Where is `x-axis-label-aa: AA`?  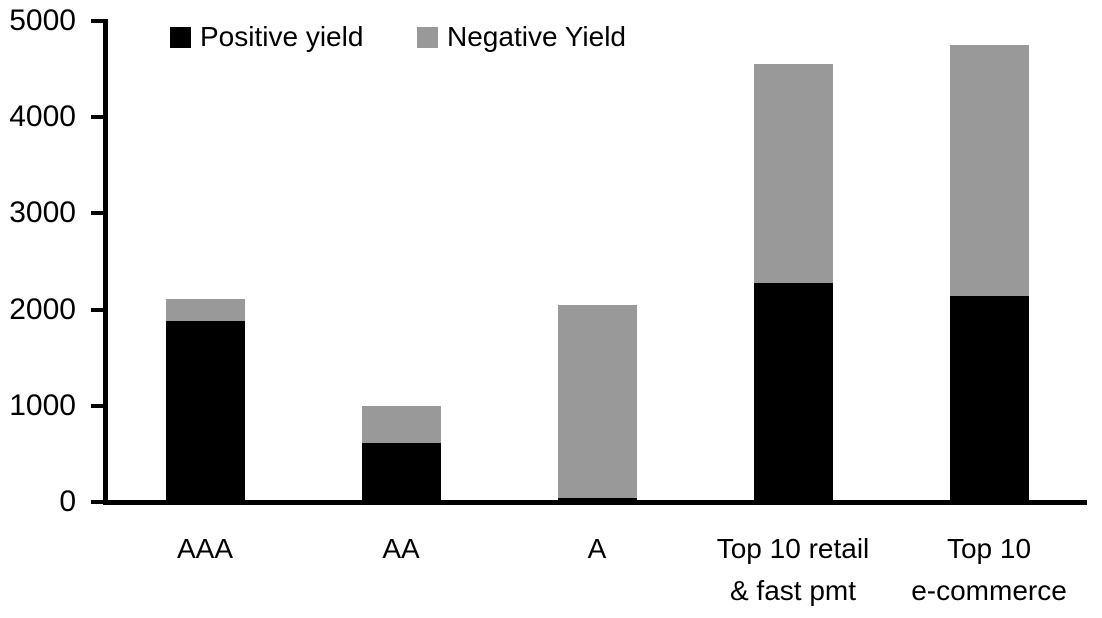 x-axis-label-aa: AA is located at coordinates (401, 549).